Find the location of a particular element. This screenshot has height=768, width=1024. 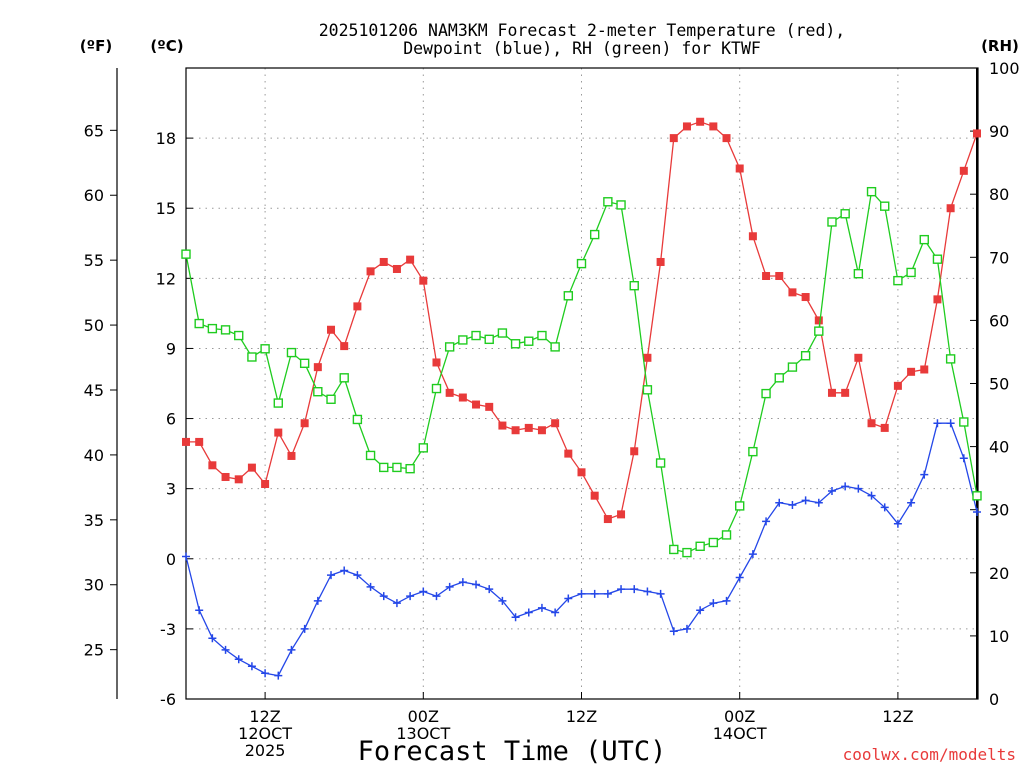

rh-tick-label: 0 is located at coordinates (994, 699).